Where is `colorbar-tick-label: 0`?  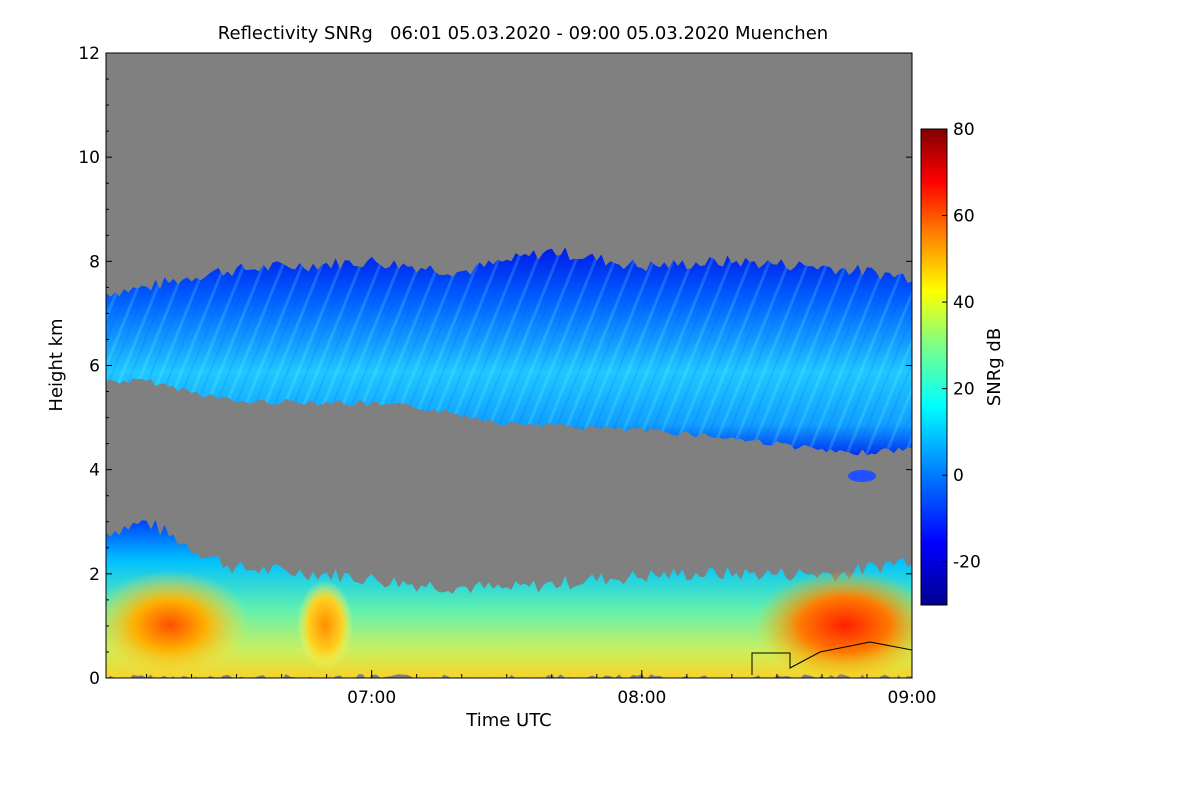
colorbar-tick-label: 0 is located at coordinates (958, 476).